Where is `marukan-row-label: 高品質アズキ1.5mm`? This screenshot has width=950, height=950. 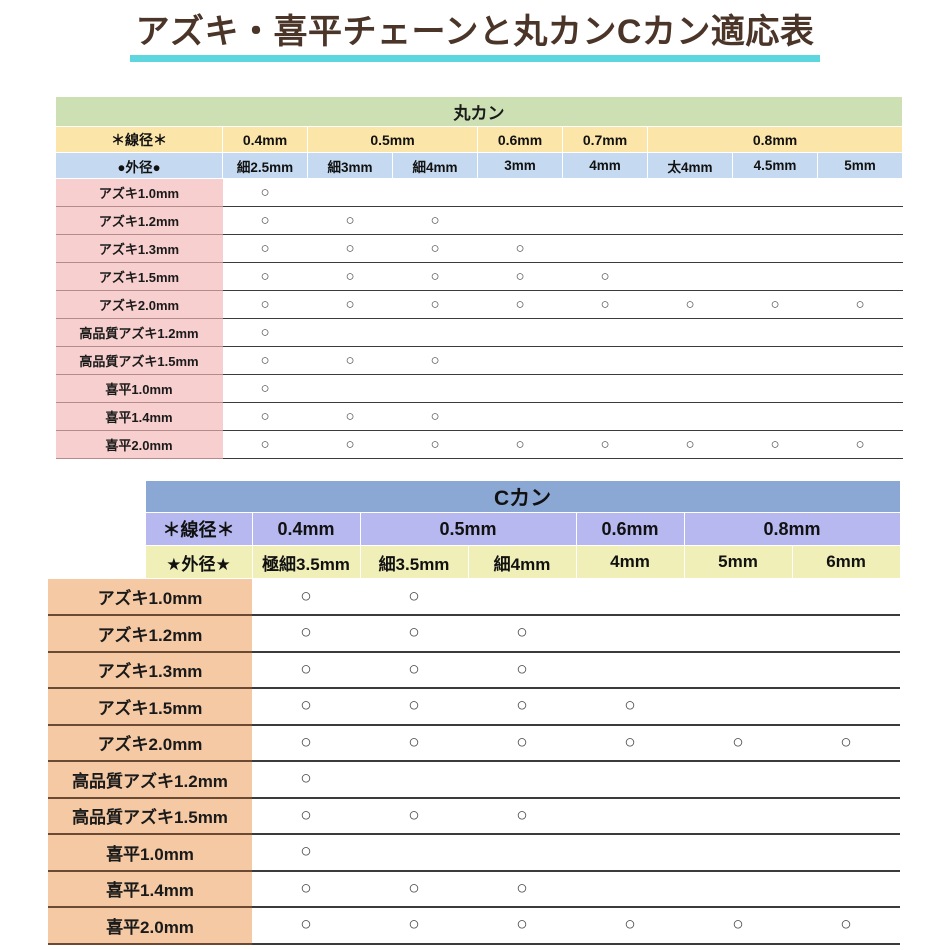 marukan-row-label: 高品質アズキ1.5mm is located at coordinates (139, 360).